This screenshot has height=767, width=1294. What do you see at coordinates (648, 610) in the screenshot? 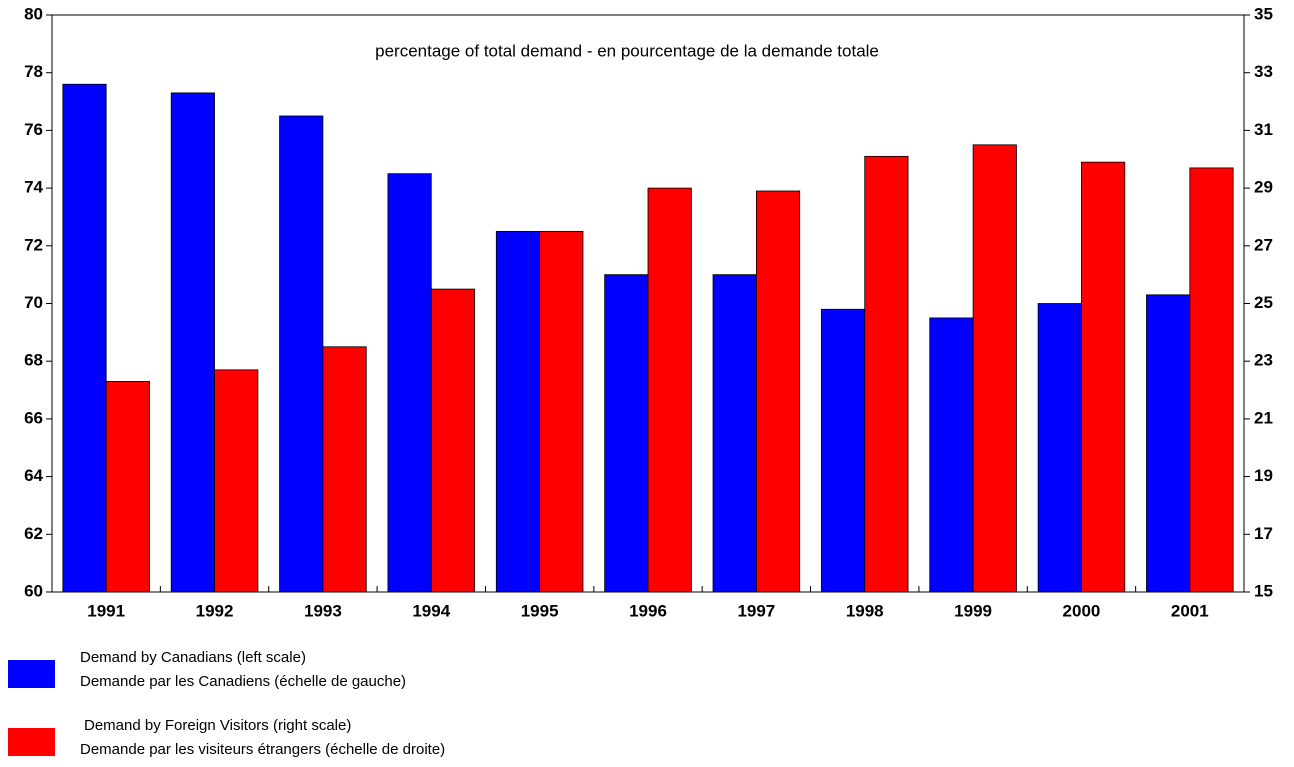
I see `x-tick-label: 1996` at bounding box center [648, 610].